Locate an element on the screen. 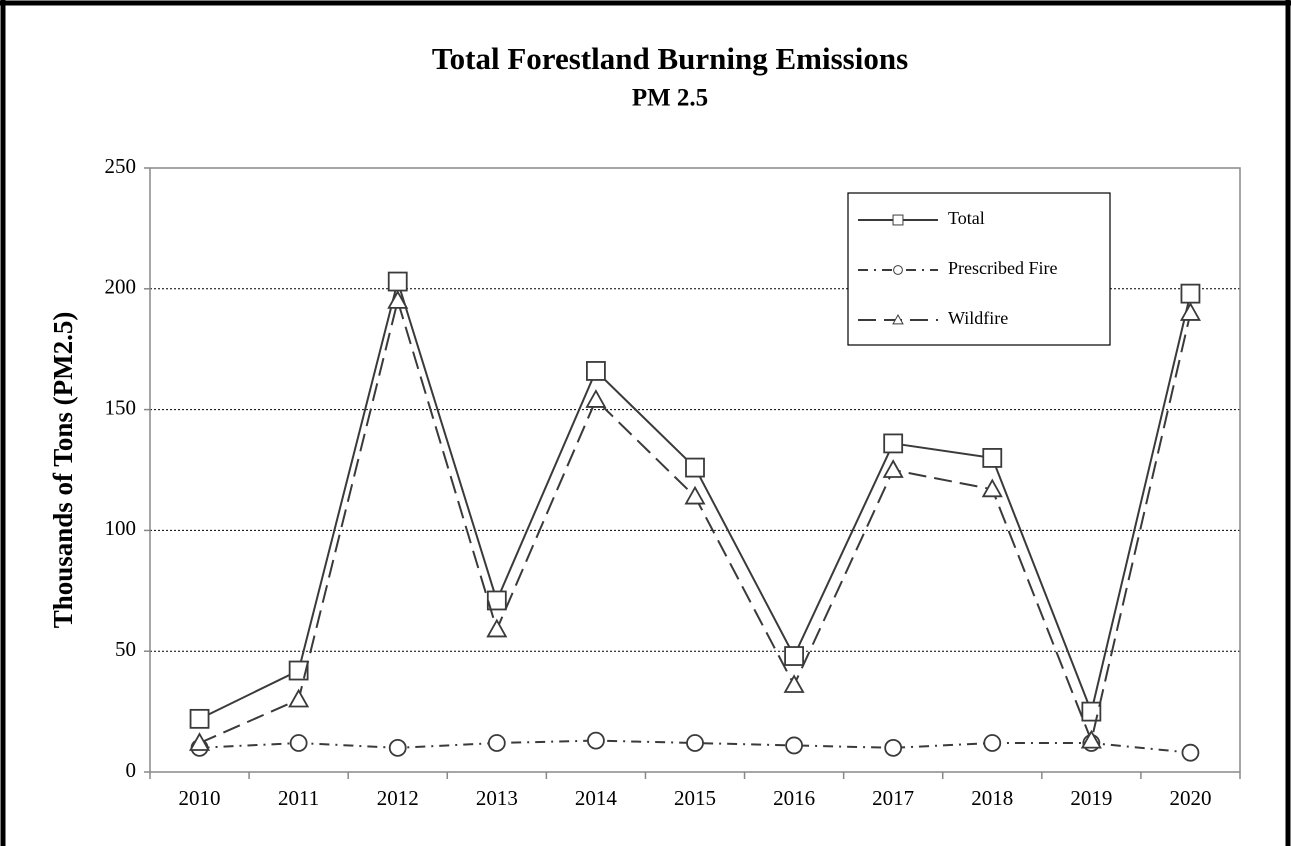  x-tick-label: 2010 is located at coordinates (200, 798).